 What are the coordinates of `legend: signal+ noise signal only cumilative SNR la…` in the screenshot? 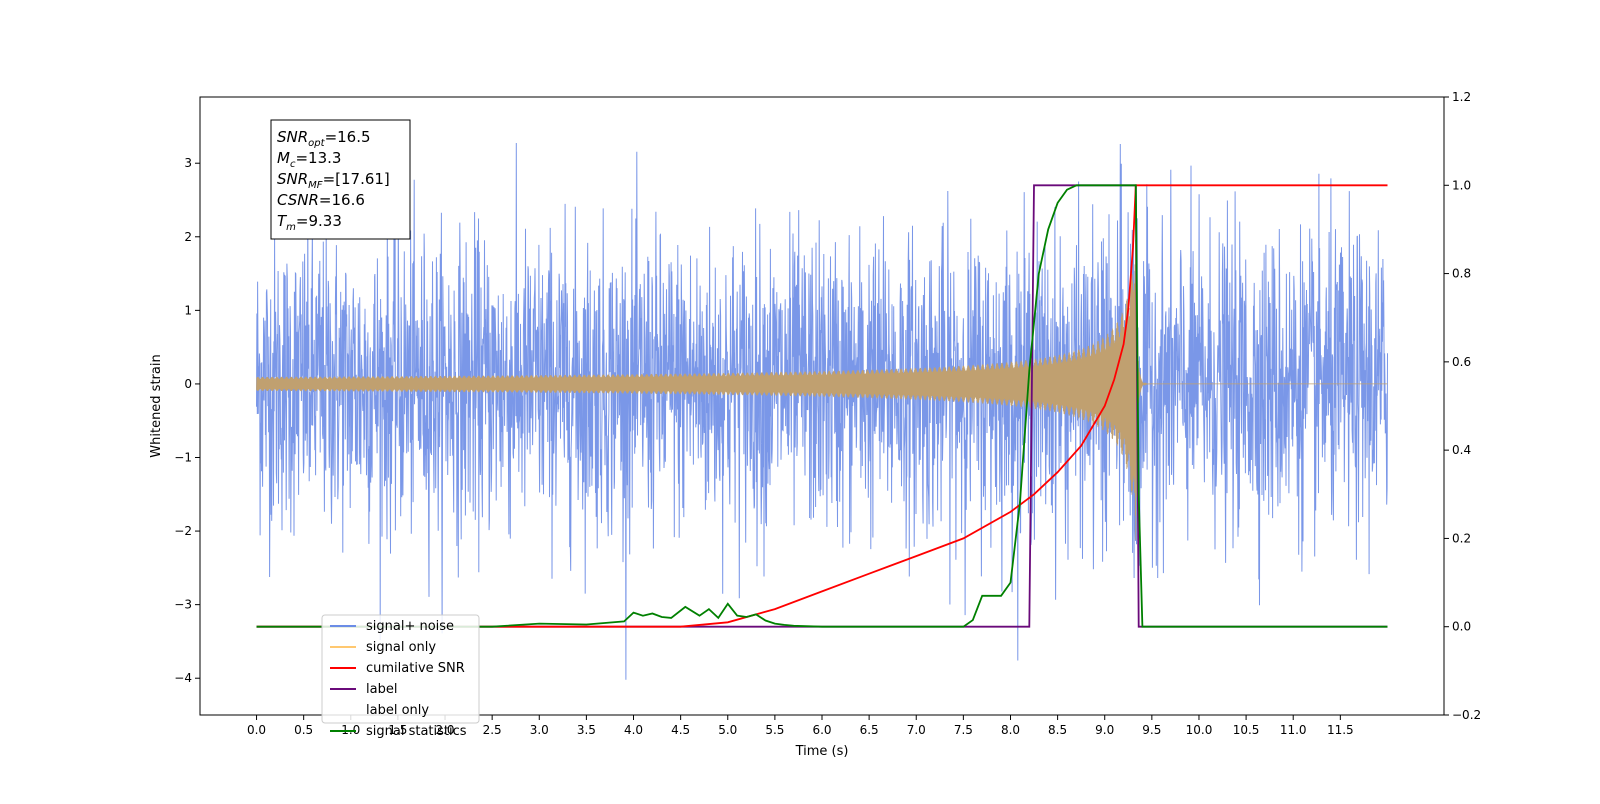 It's located at (400, 676).